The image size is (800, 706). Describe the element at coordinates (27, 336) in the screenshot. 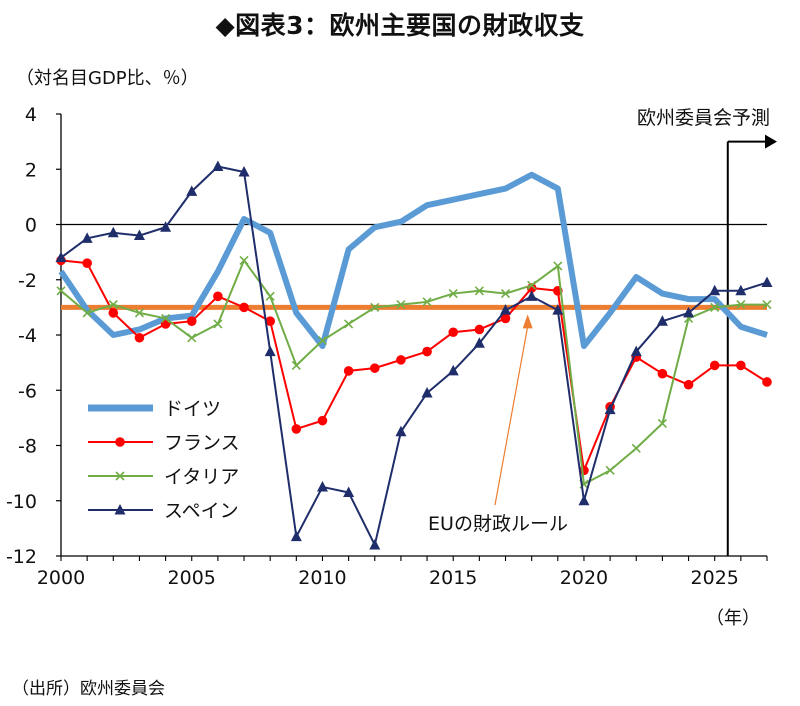

I see `y-tick-label: -4` at that location.